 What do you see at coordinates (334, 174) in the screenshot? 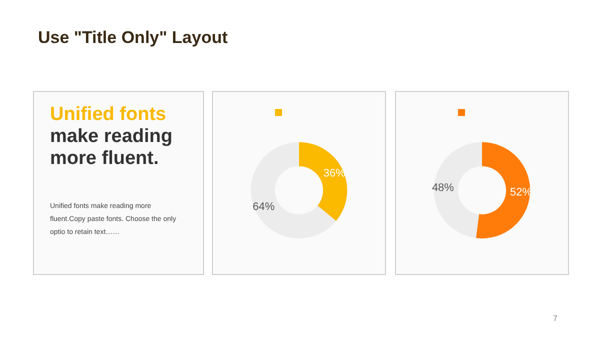
I see `data-label: 36%` at bounding box center [334, 174].